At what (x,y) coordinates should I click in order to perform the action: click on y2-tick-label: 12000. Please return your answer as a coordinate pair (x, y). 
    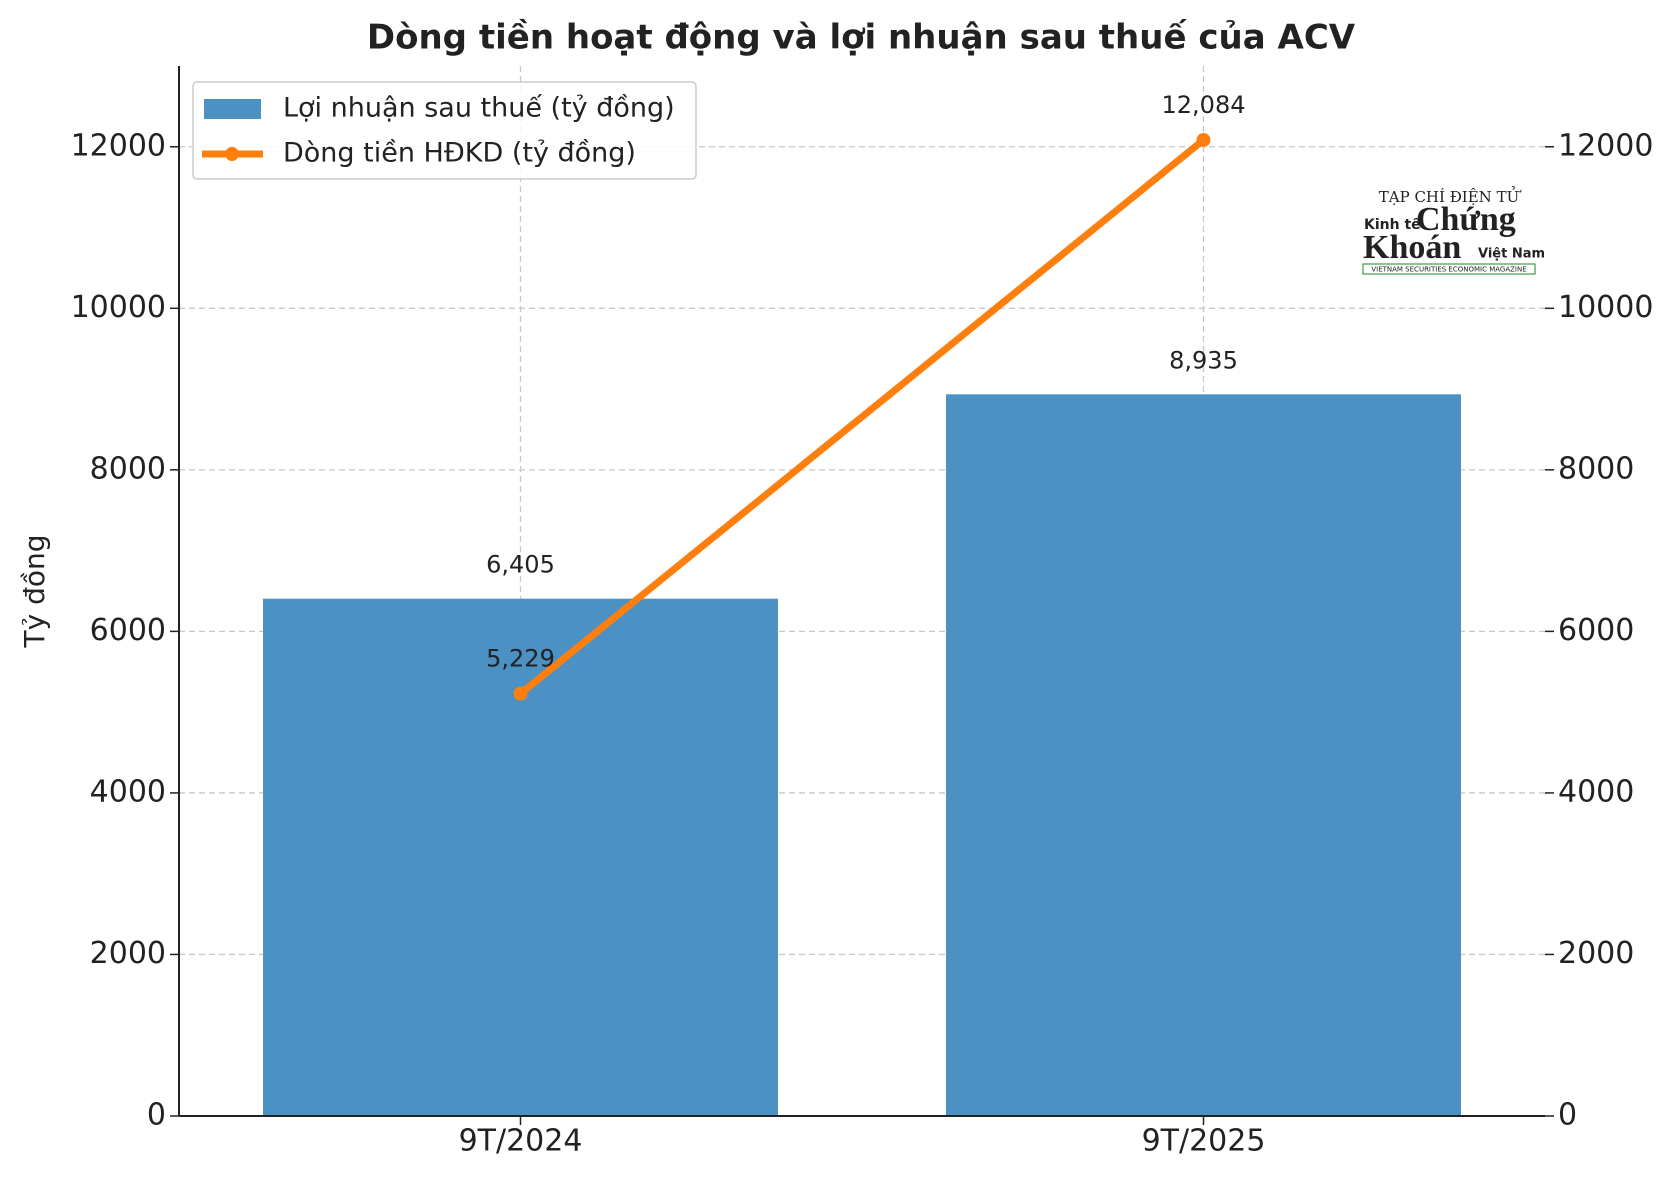
    Looking at the image, I should click on (1605, 145).